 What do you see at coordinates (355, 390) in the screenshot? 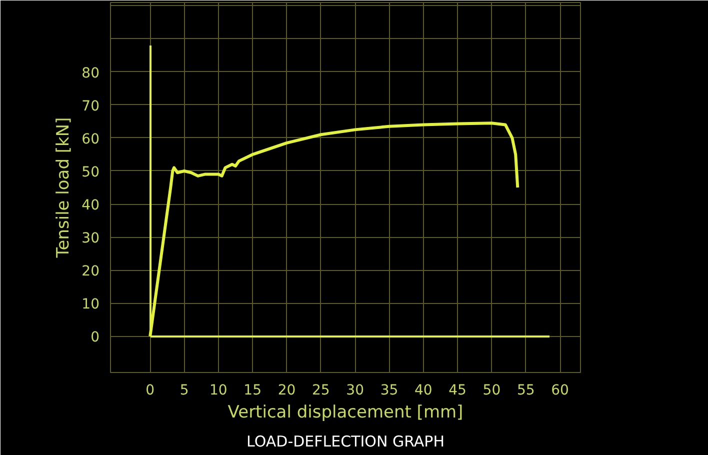
I see `x-tick-label: 30` at bounding box center [355, 390].